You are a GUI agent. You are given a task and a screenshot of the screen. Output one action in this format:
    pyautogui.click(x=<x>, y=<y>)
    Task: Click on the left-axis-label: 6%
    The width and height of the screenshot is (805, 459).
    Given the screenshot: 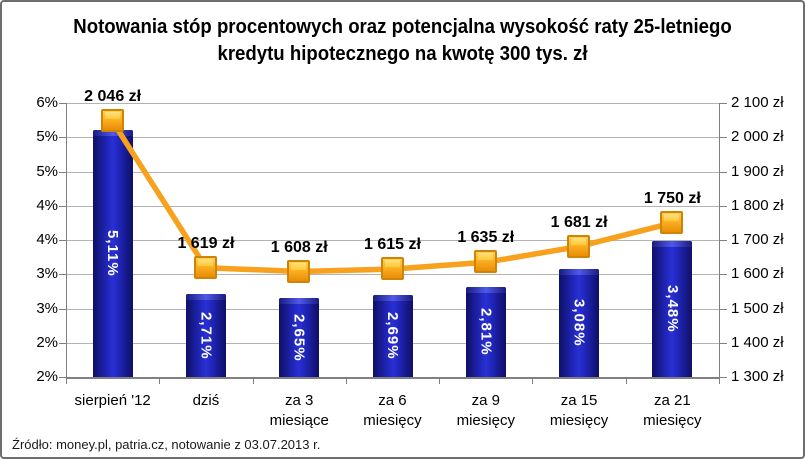 What is the action you would take?
    pyautogui.click(x=47, y=102)
    